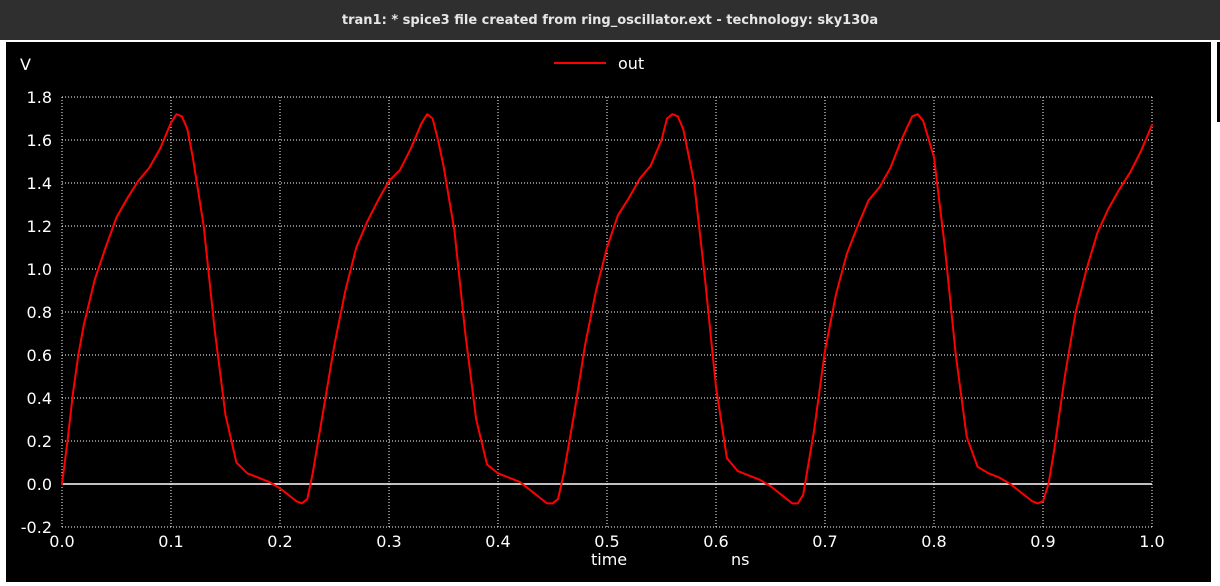  Describe the element at coordinates (39, 312) in the screenshot. I see `y-tick-label: 0.8` at that location.